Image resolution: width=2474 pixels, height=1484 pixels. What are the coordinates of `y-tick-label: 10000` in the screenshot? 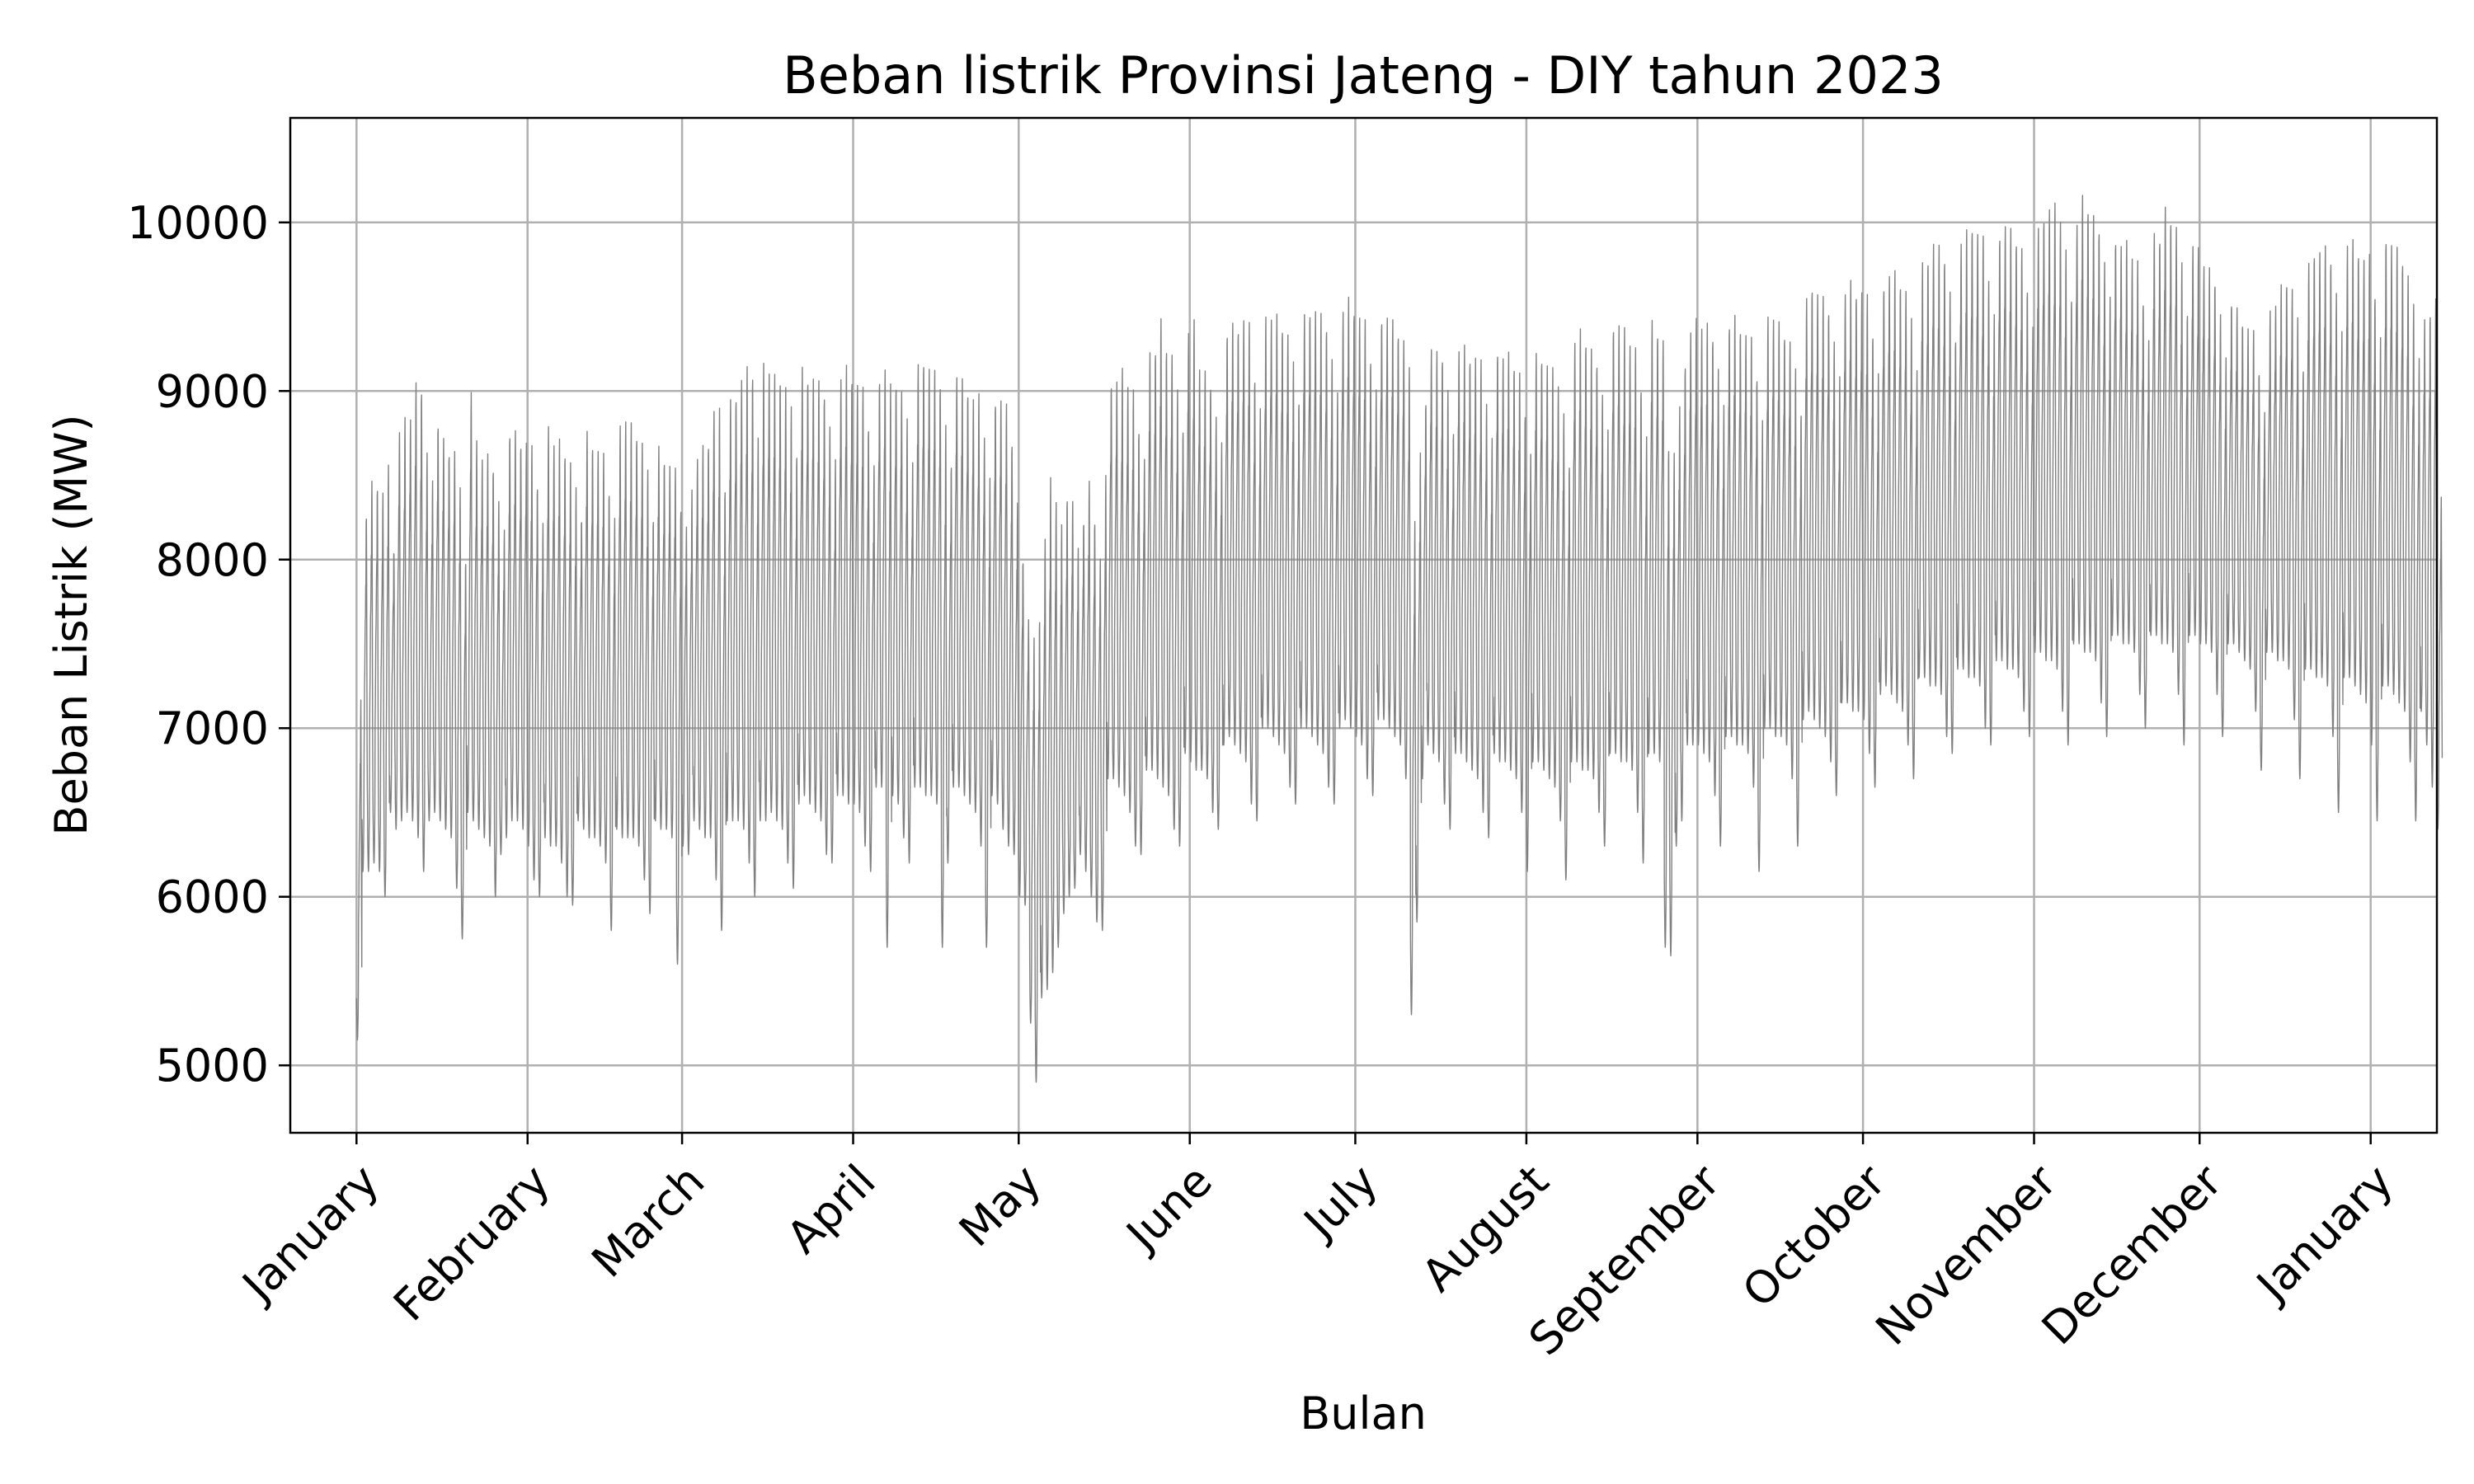 It's located at (198, 223).